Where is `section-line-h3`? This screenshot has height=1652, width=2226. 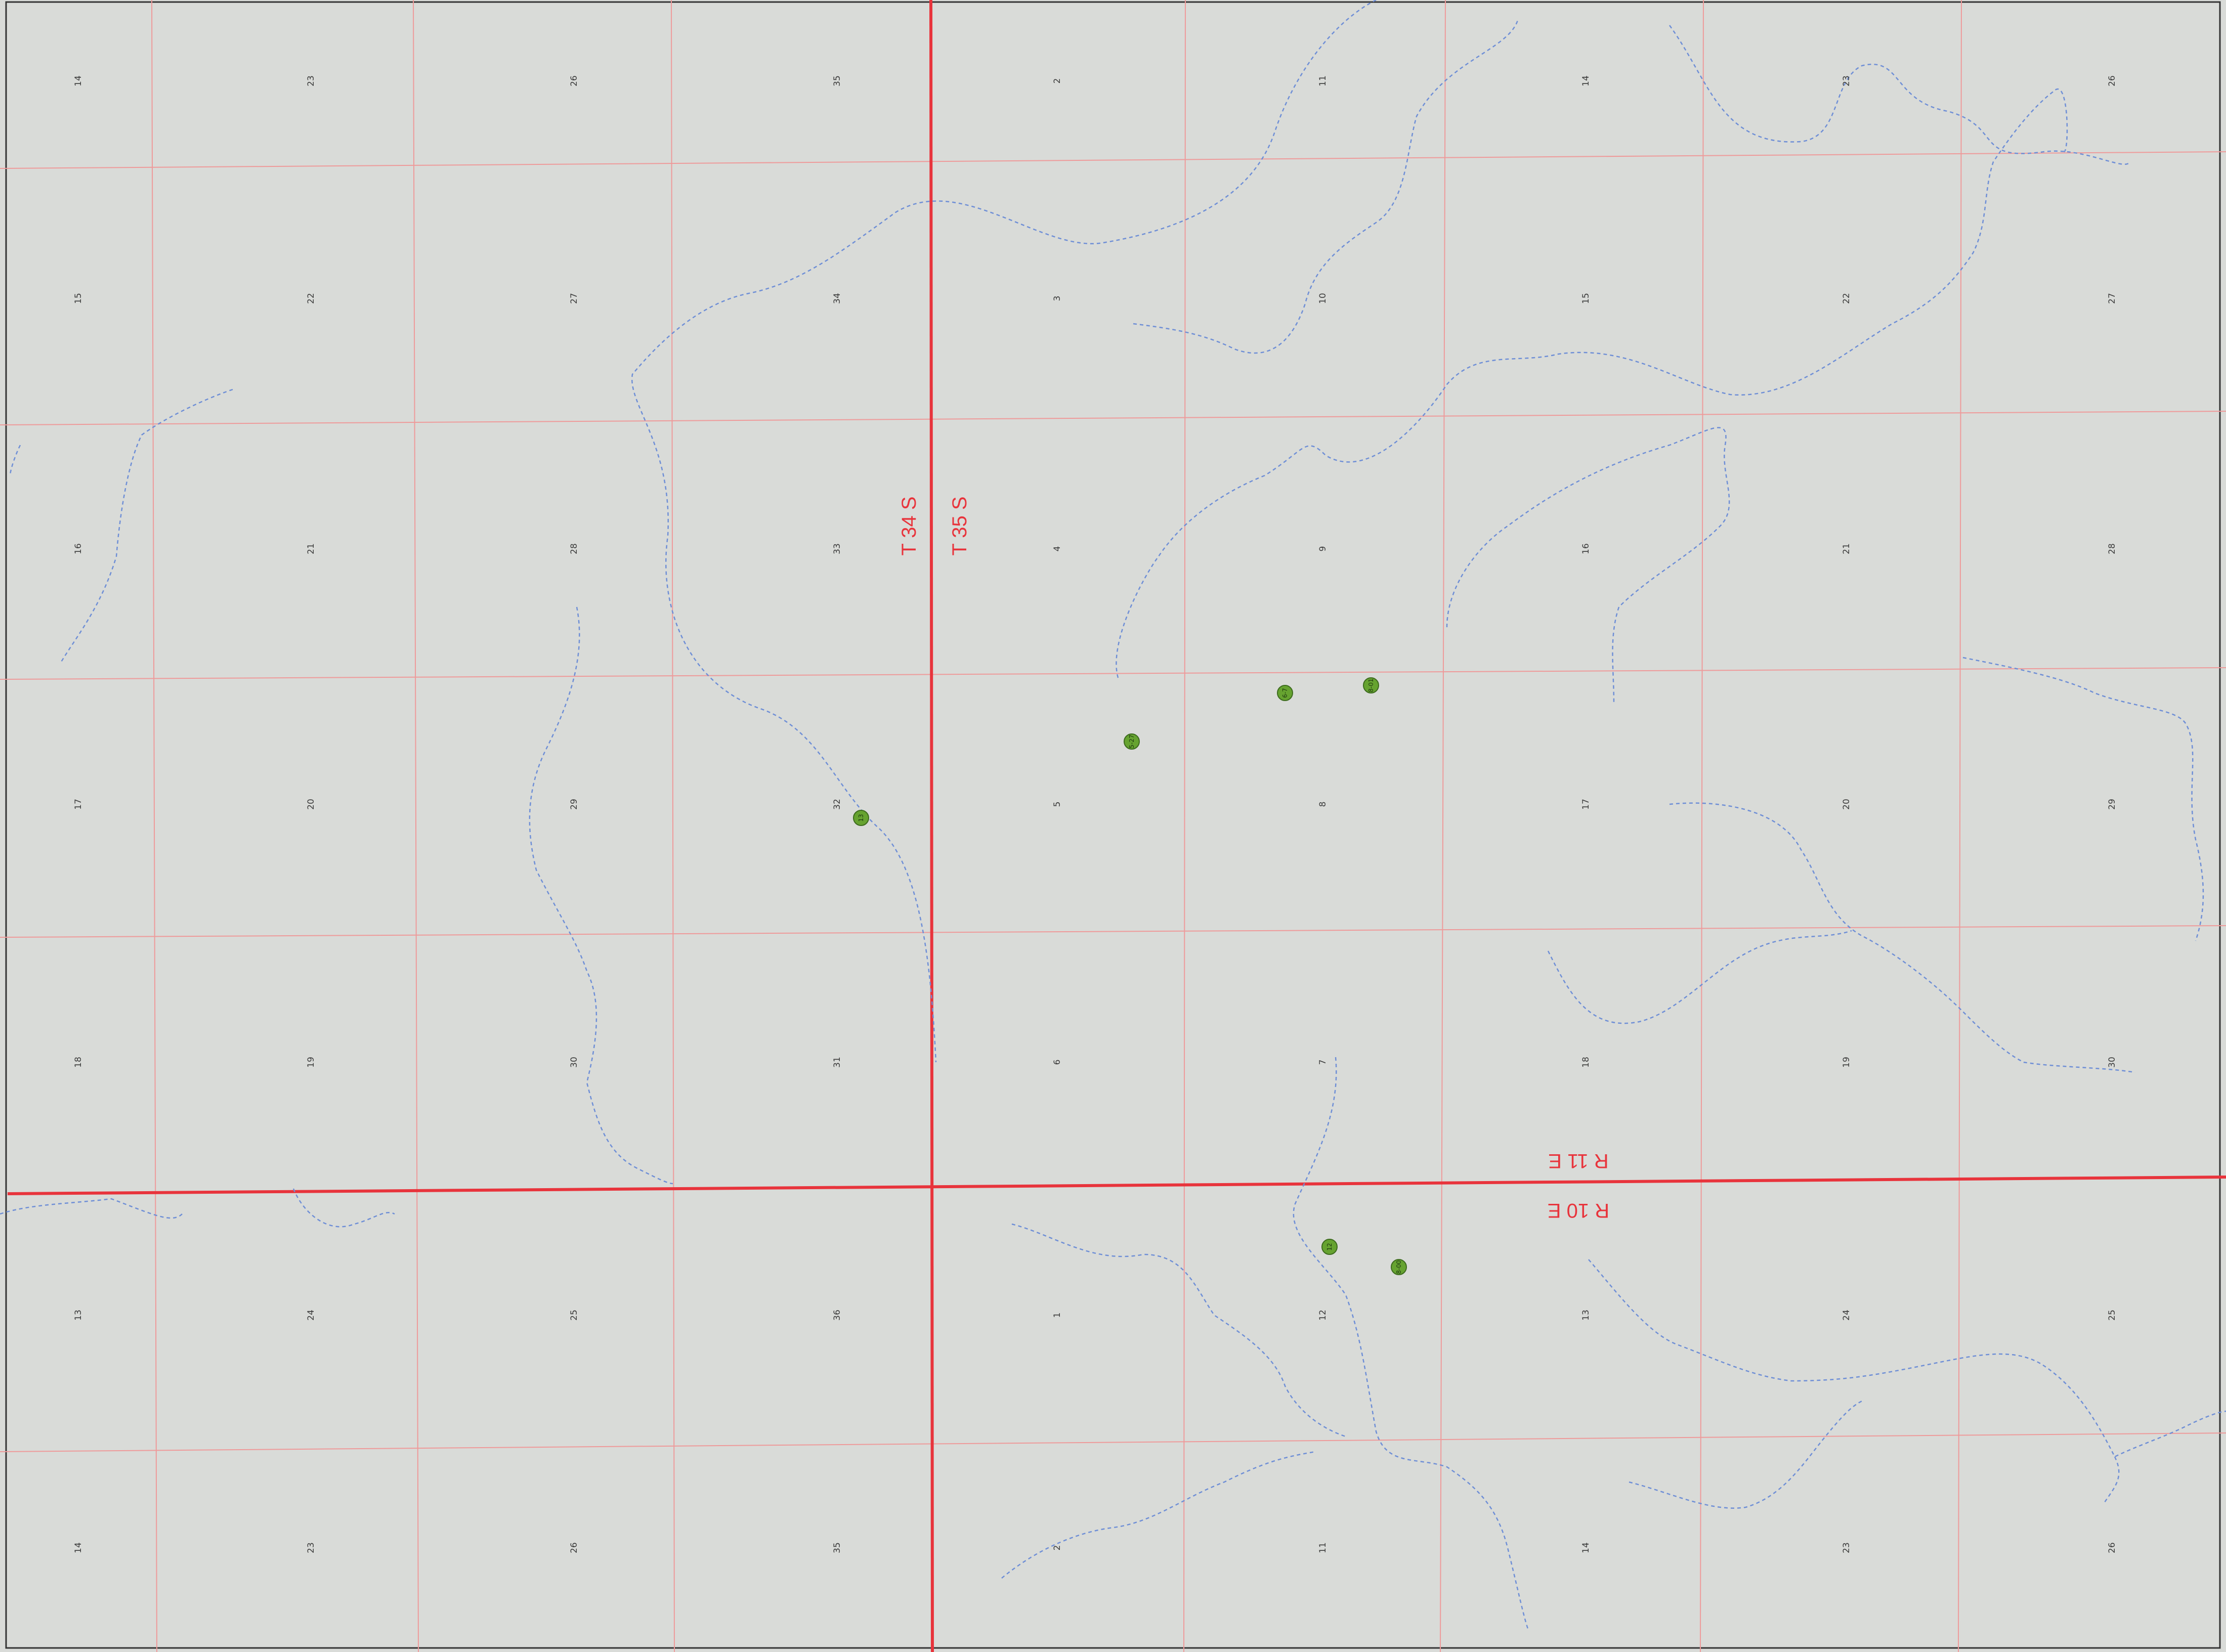 section-line-h3 is located at coordinates (1113, 673).